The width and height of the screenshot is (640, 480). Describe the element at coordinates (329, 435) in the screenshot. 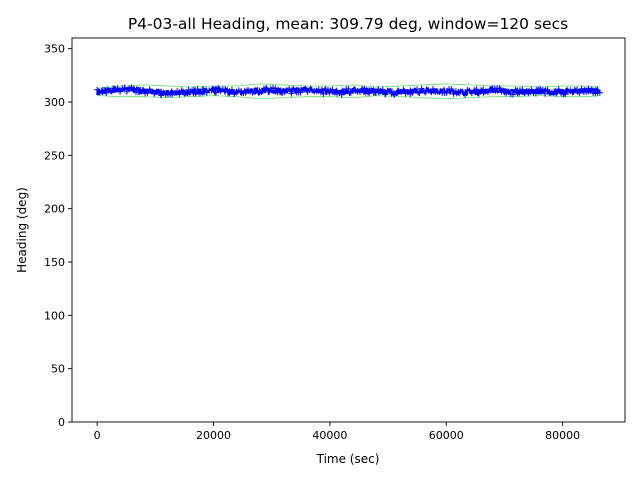

I see `x-tick-label: 40000` at that location.